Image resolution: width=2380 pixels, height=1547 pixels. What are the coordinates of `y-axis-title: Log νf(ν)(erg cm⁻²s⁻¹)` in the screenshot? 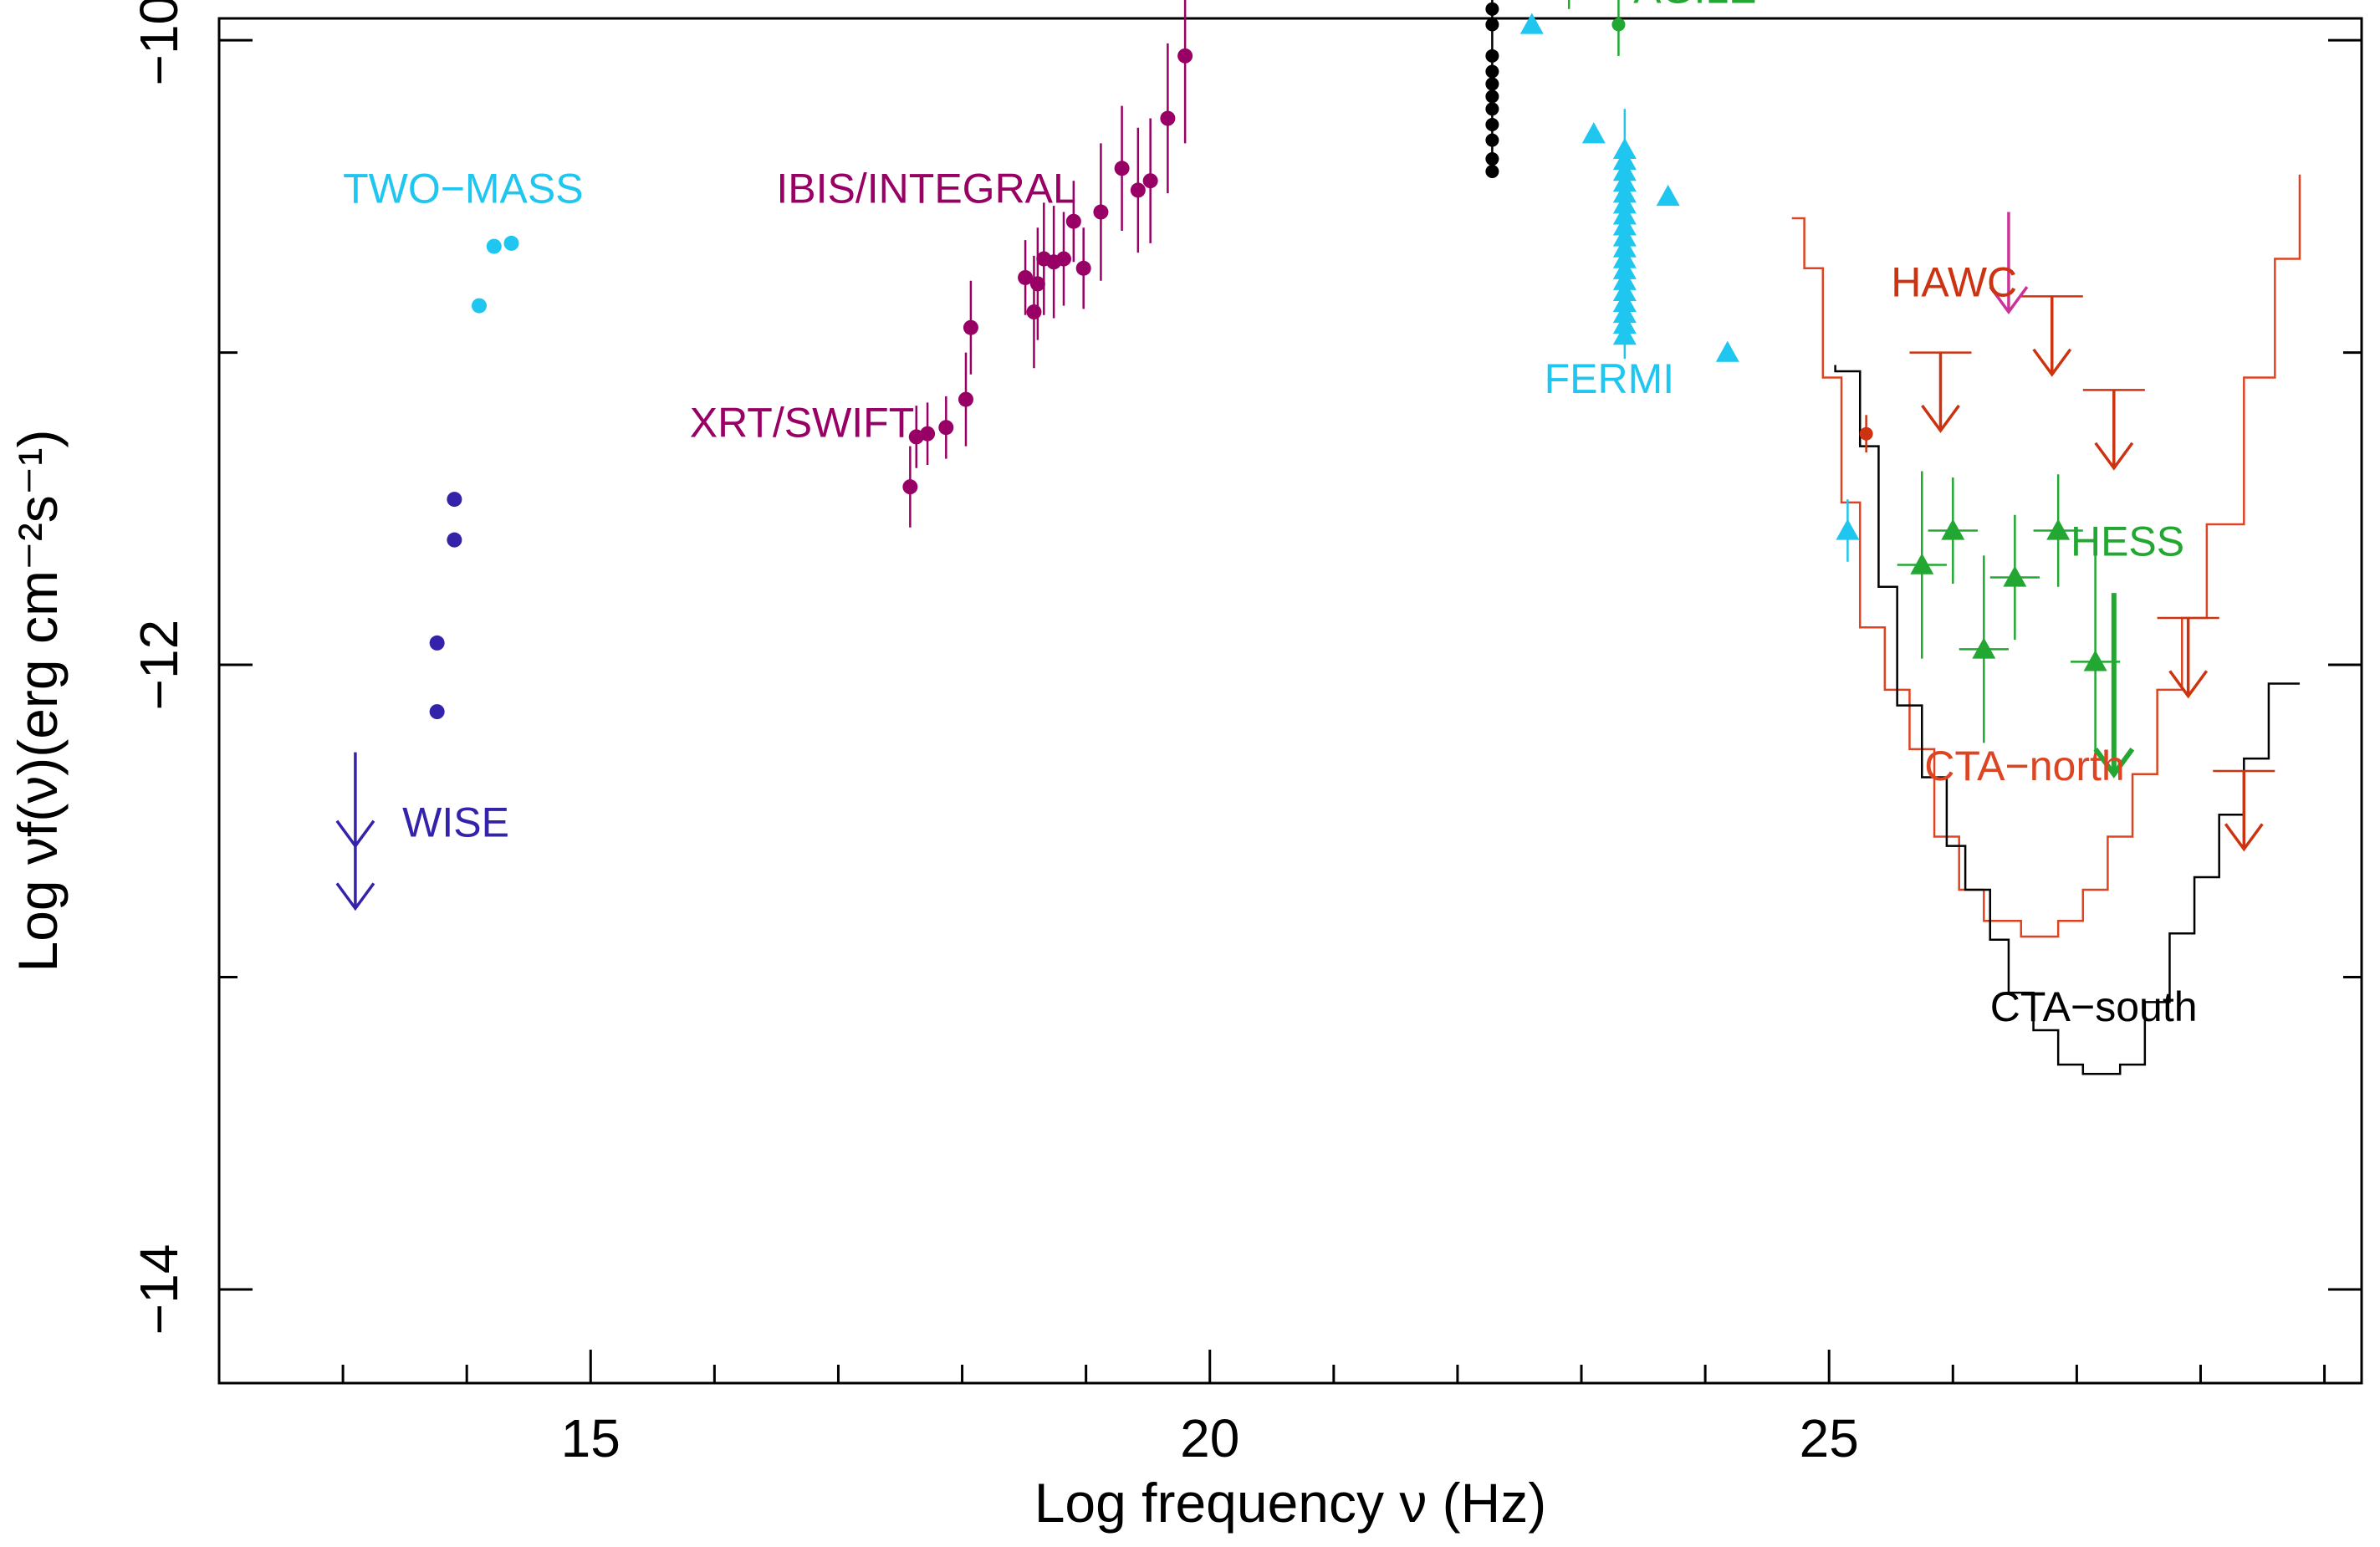 It's located at (38, 700).